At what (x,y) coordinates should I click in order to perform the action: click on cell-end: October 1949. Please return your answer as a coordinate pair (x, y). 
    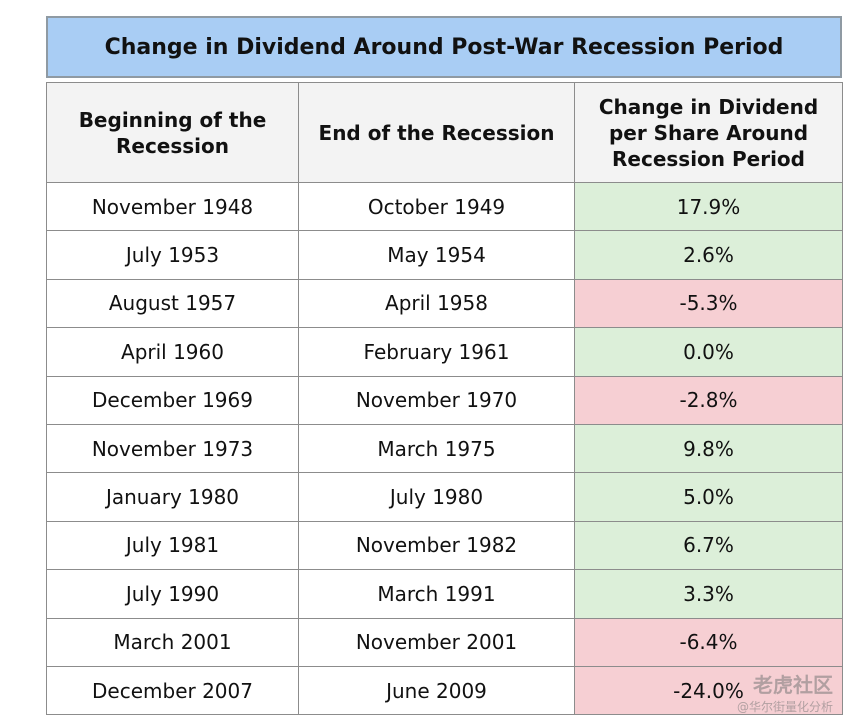
    Looking at the image, I should click on (436, 206).